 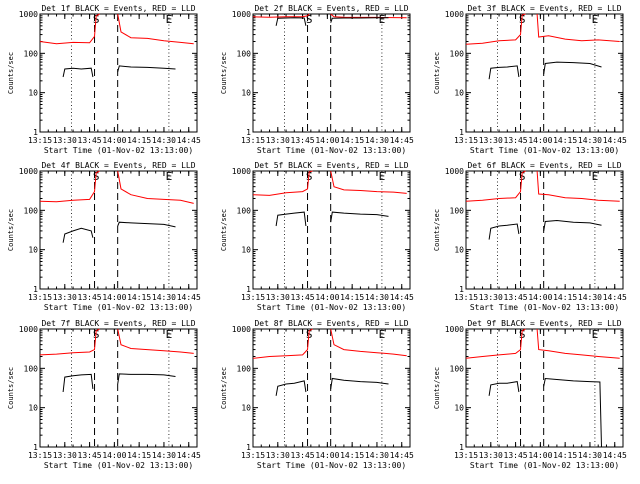 What do you see at coordinates (331, 323) in the screenshot?
I see `chart-title: Det 8f BLACK = Events, RED = LLD` at bounding box center [331, 323].